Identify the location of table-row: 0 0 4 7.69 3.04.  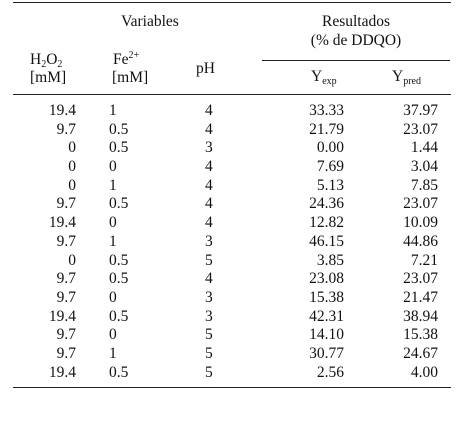
(231, 167).